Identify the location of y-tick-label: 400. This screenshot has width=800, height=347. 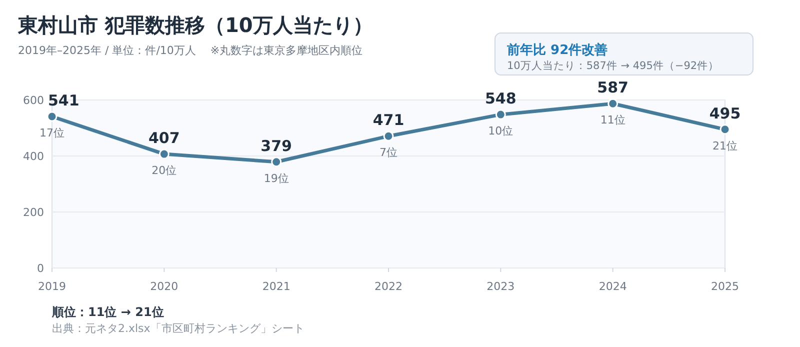
(33, 156).